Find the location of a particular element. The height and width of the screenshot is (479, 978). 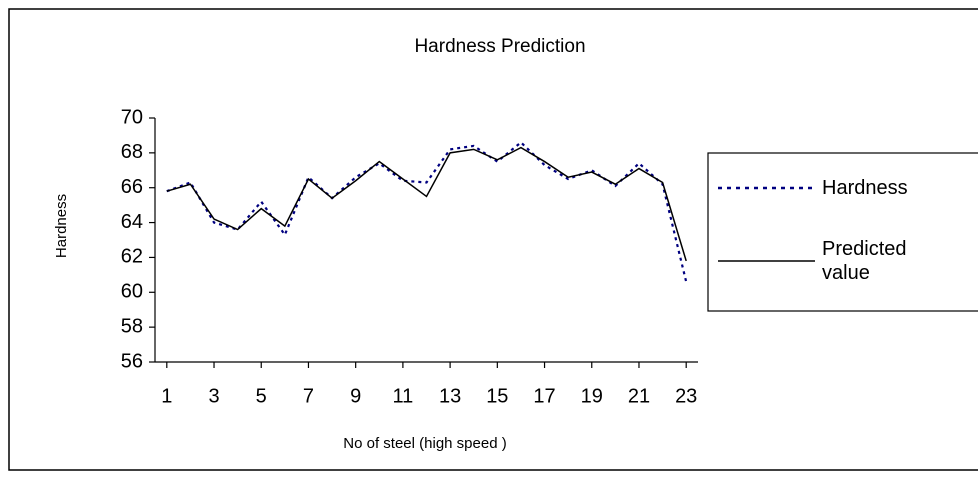

x-tick-label: 7 is located at coordinates (308, 396).